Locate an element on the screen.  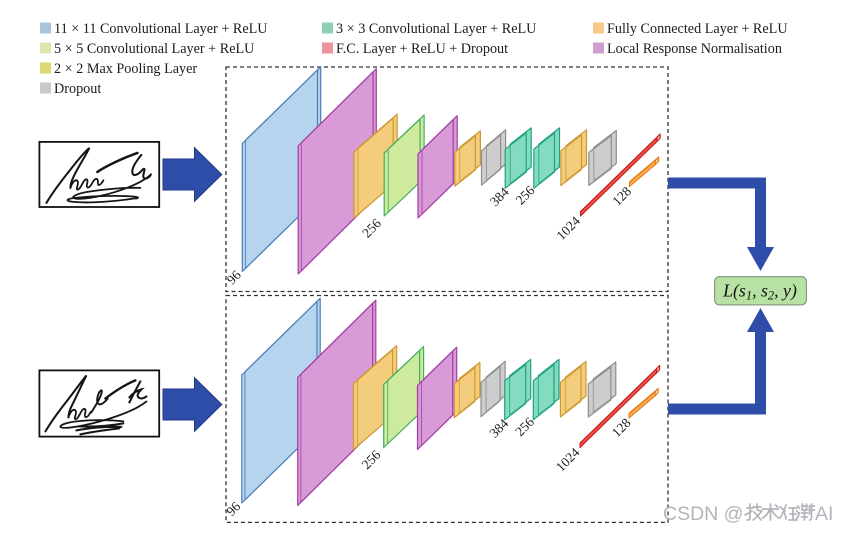
svg-text: CSDN @ is located at coordinates (703, 514).